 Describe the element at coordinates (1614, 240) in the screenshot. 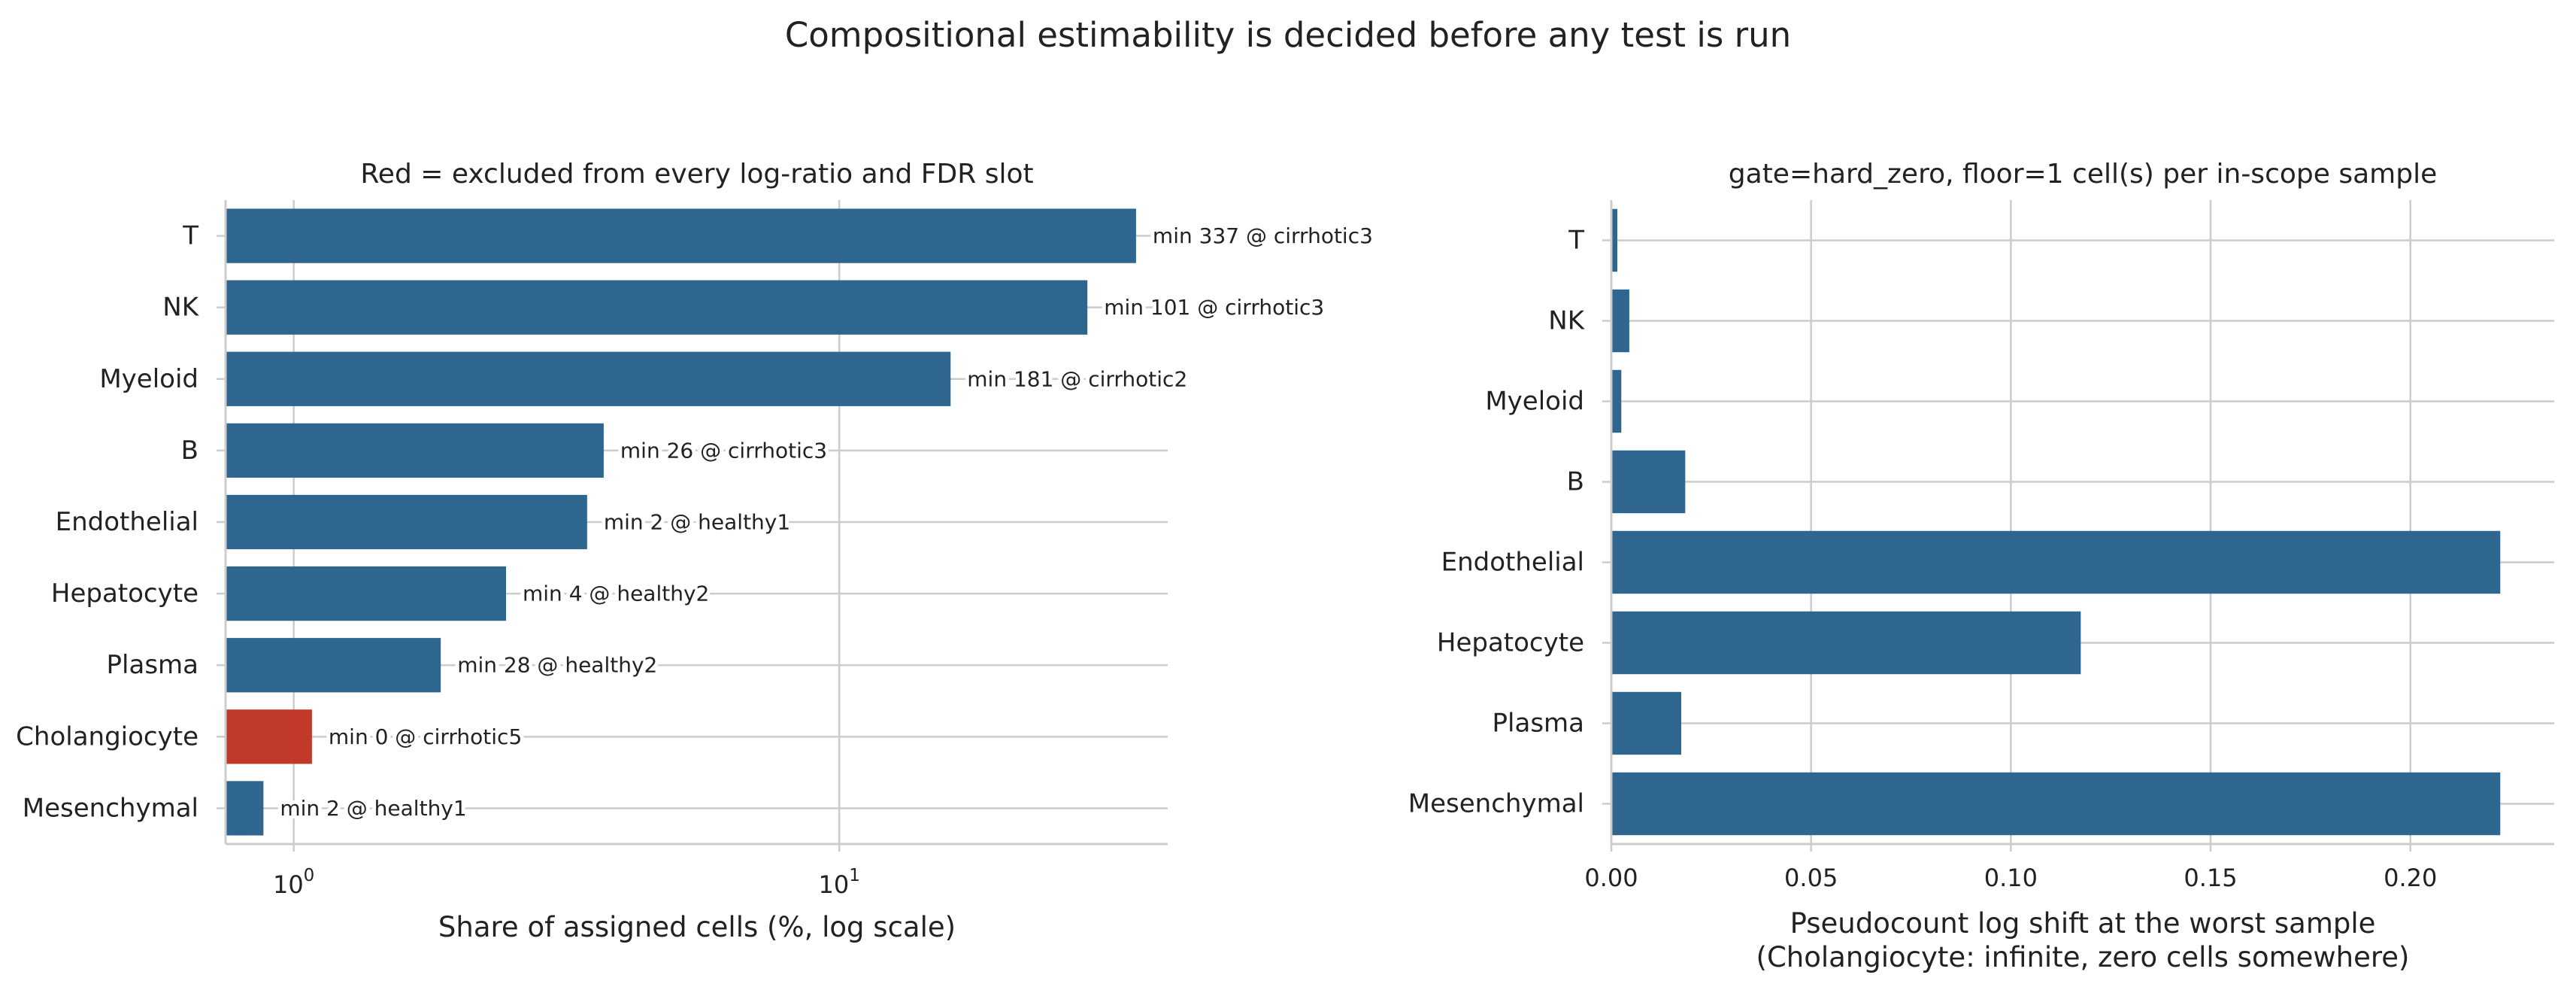

I see `right-bar-t` at that location.